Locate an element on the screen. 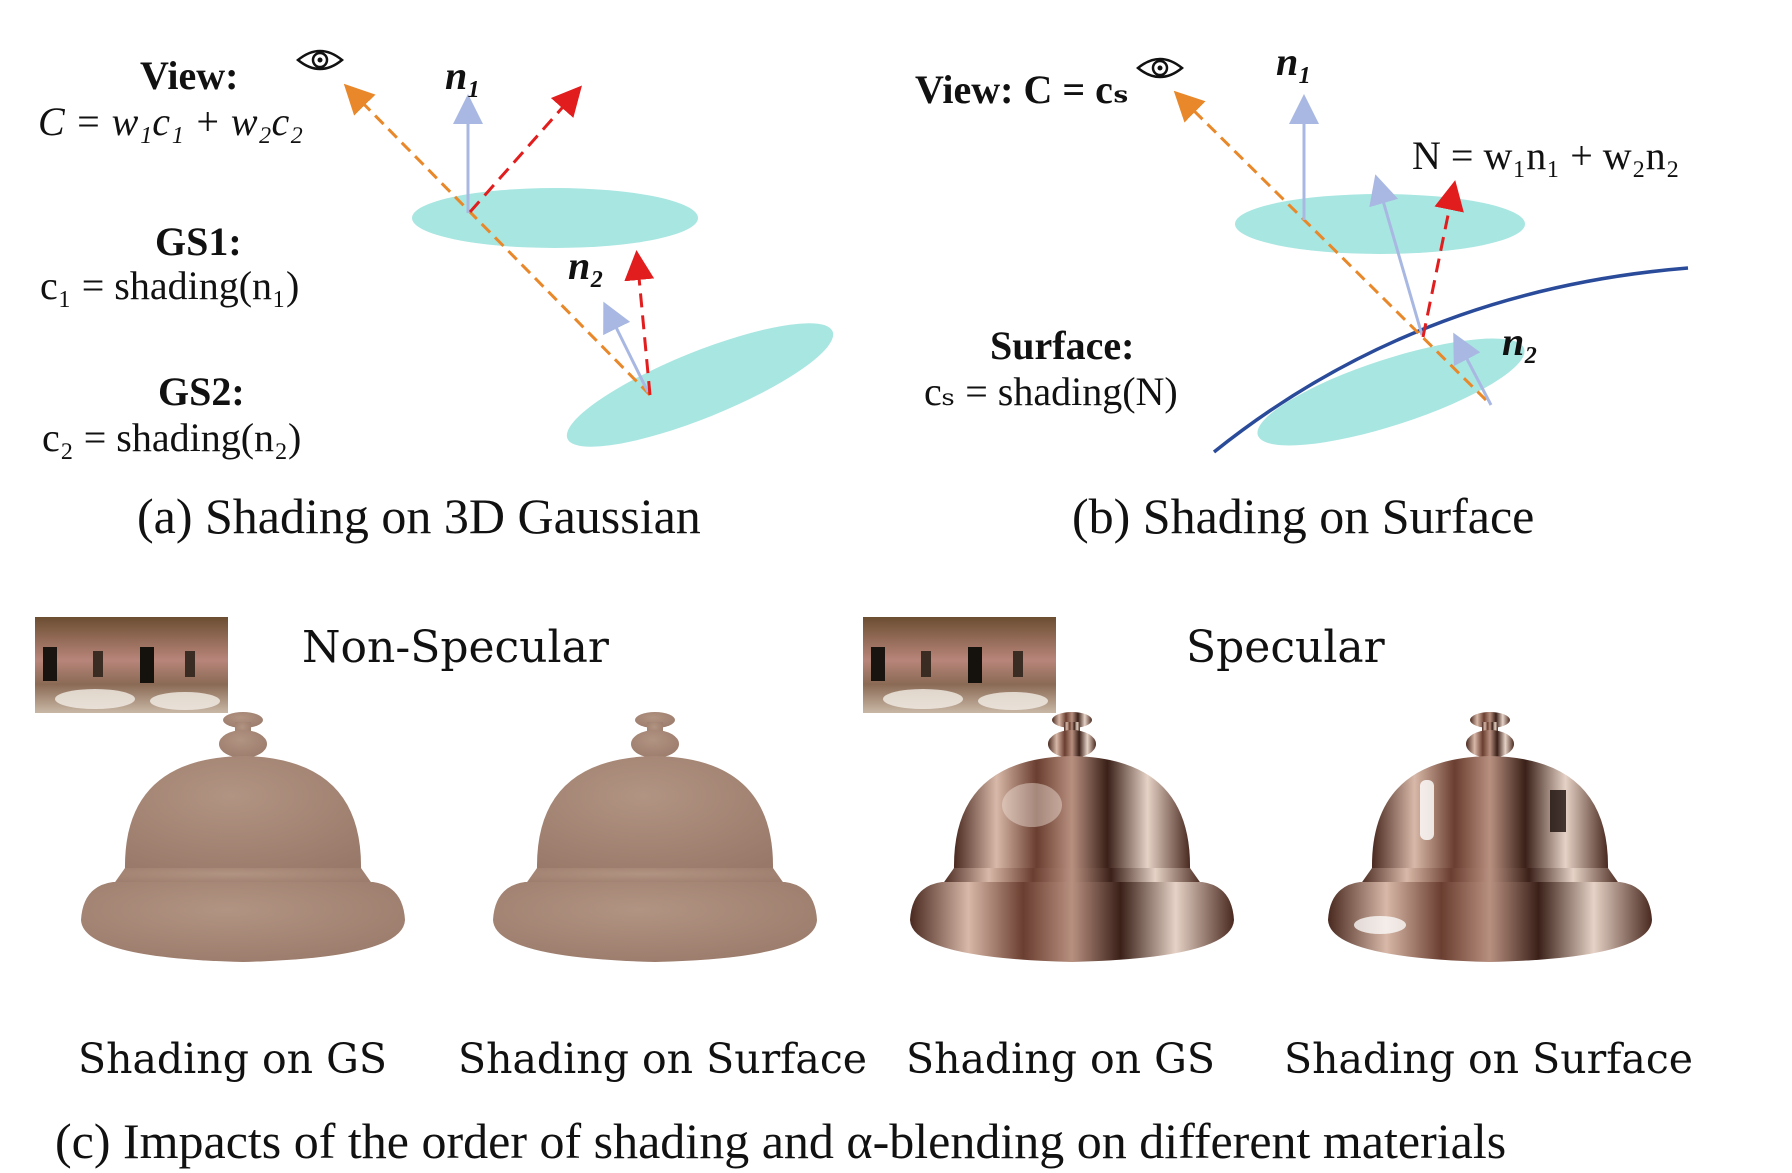 Image resolution: width=1792 pixels, height=1173 pixels. panel-a-diagram is located at coordinates (565, 248).